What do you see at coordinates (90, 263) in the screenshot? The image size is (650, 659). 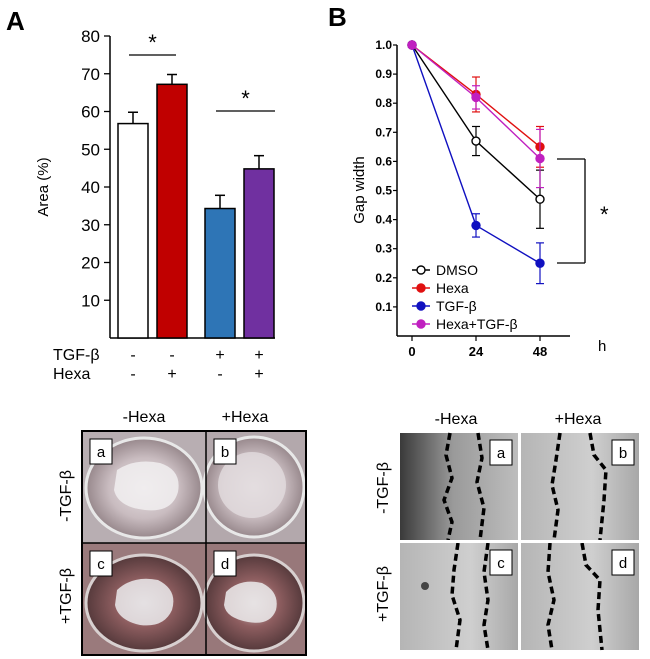 I see `bar-y-tick-label: 20` at bounding box center [90, 263].